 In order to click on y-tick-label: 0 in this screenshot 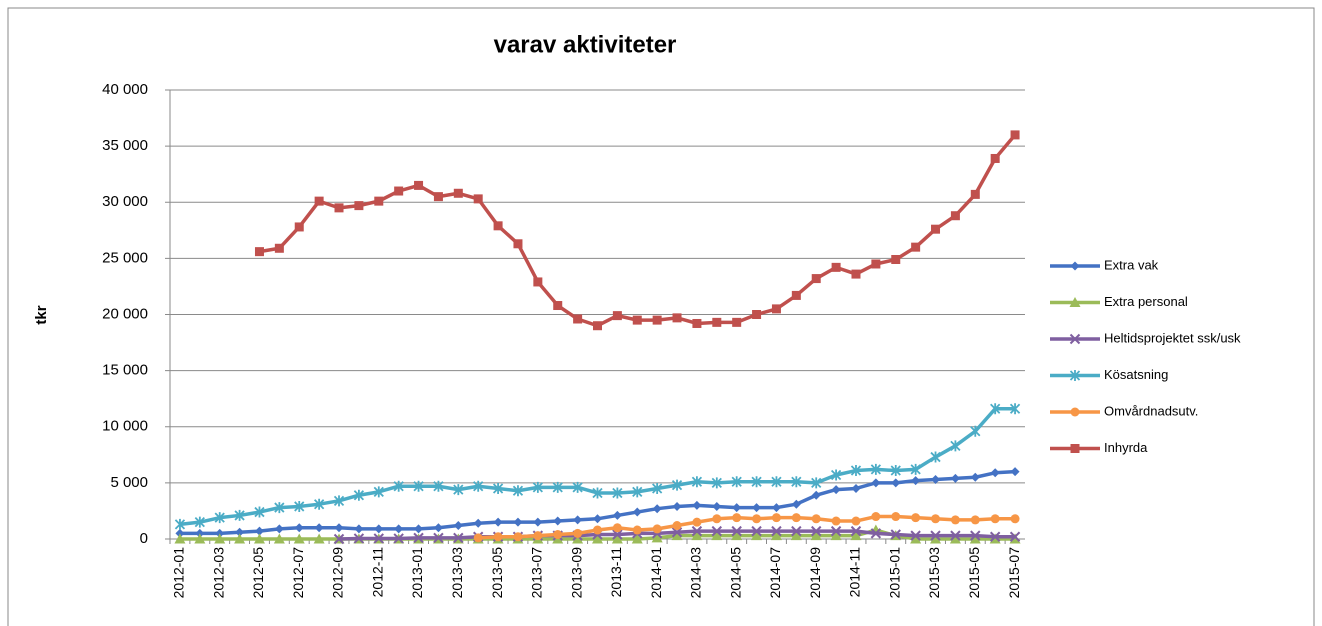, I will do `click(144, 538)`.